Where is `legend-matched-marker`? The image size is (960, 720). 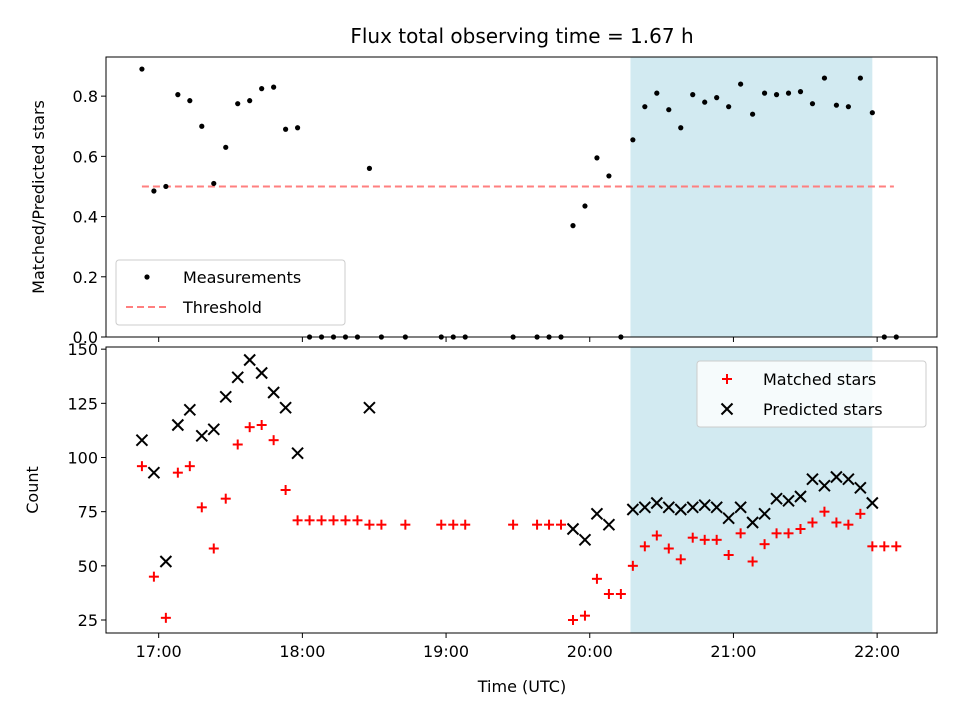
legend-matched-marker is located at coordinates (727, 379).